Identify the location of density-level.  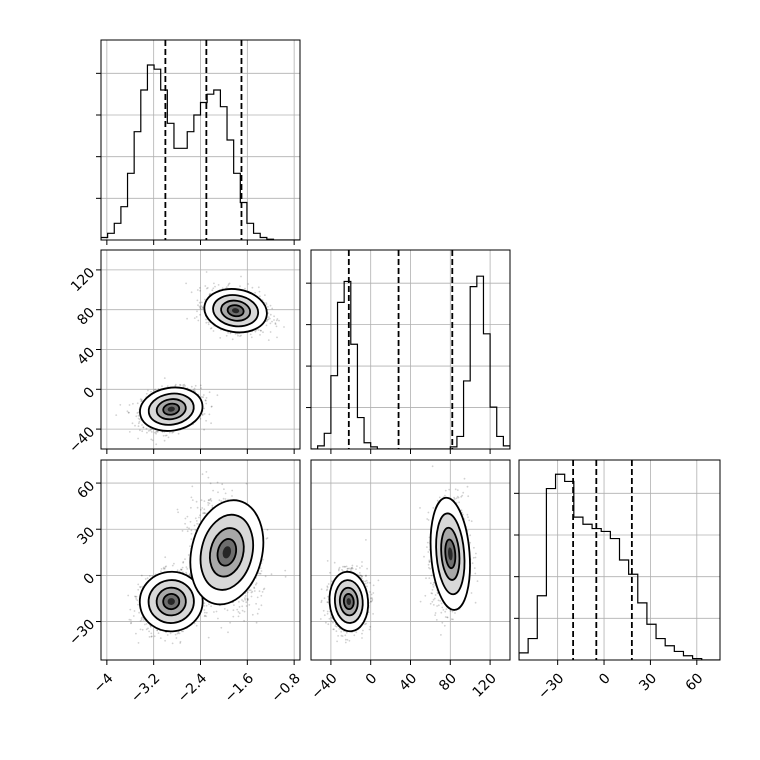
(171, 409).